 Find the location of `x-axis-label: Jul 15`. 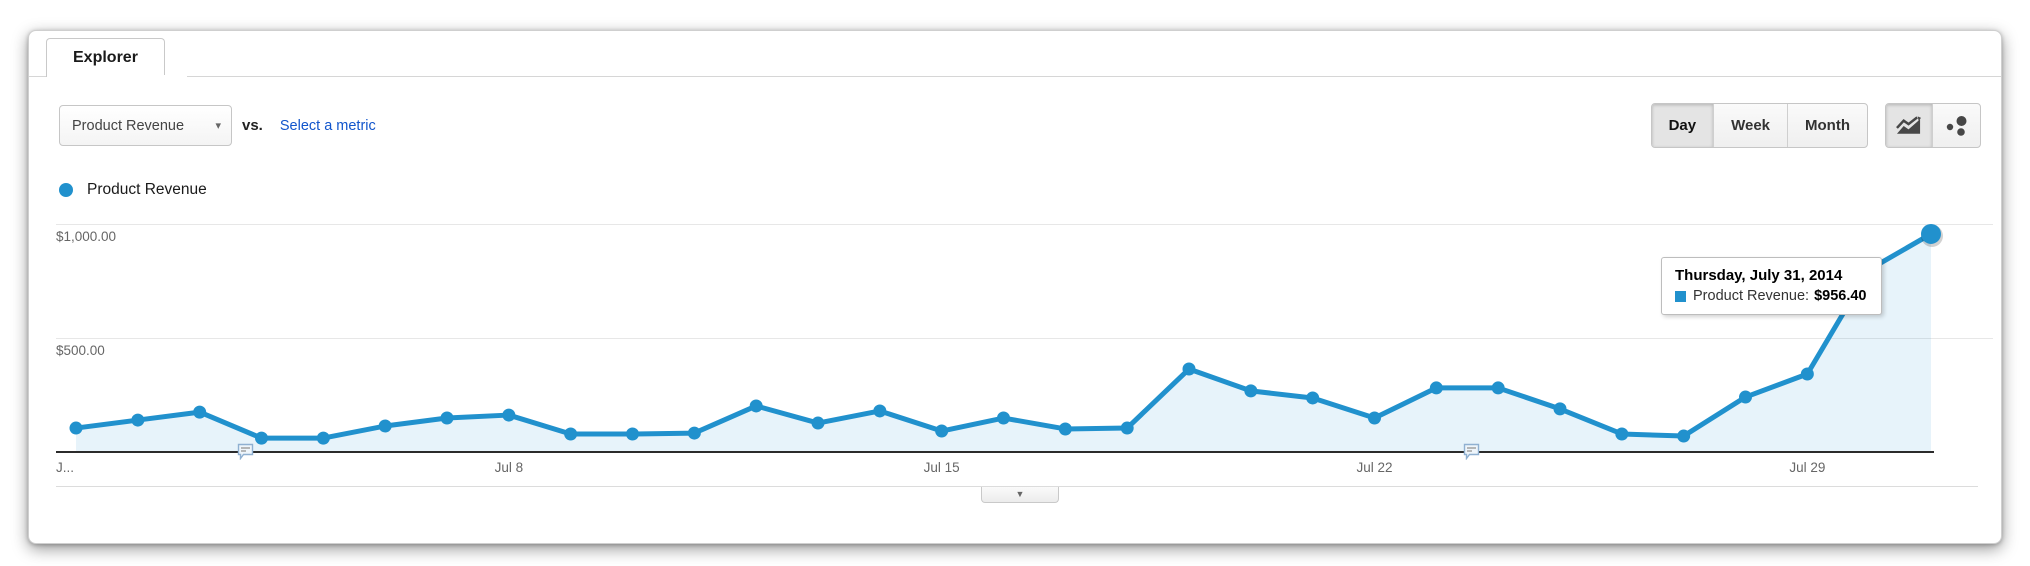

x-axis-label: Jul 15 is located at coordinates (941, 467).